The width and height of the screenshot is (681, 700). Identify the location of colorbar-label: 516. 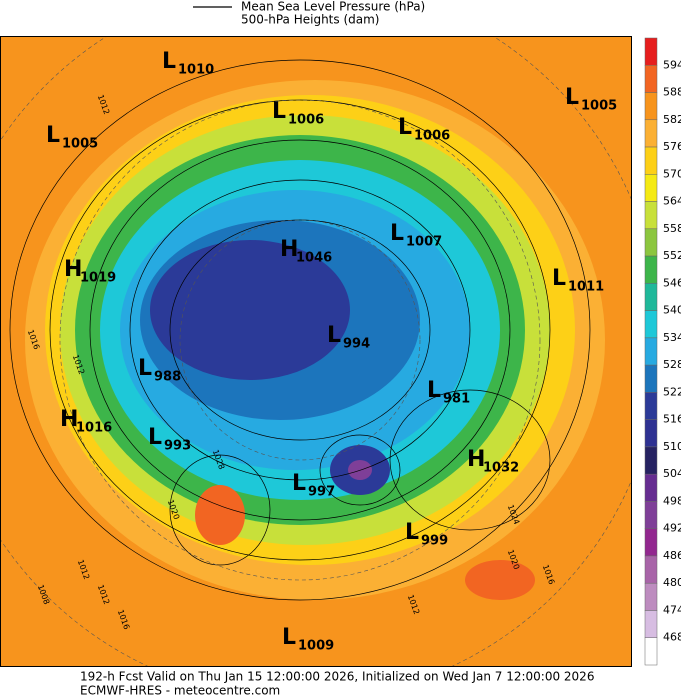
(672, 419).